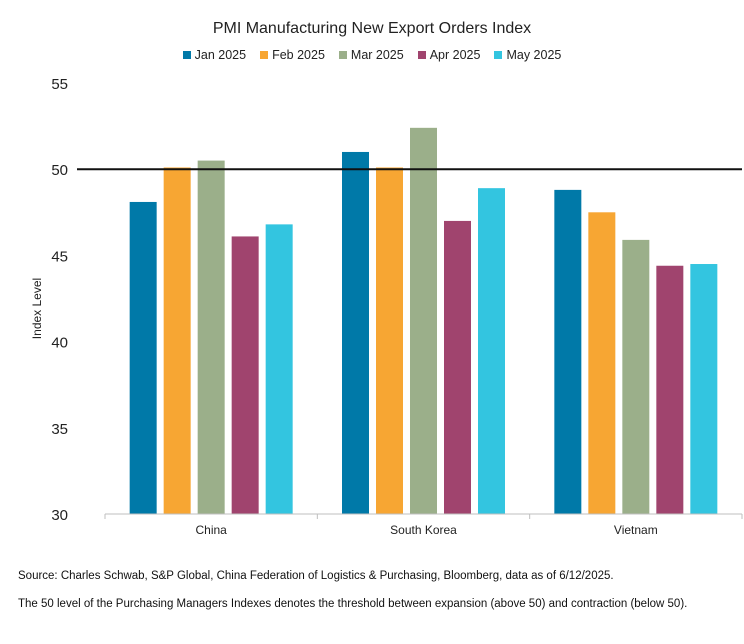  What do you see at coordinates (59, 515) in the screenshot?
I see `y-tick-label: 30` at bounding box center [59, 515].